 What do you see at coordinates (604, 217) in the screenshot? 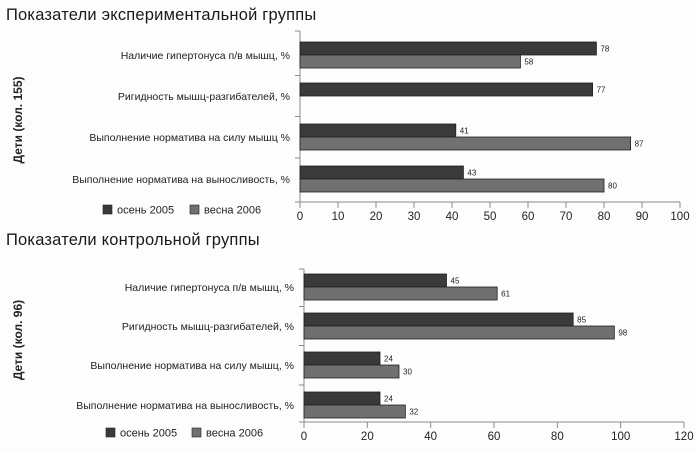
I see `x-tick-label-0-8: 80` at bounding box center [604, 217].